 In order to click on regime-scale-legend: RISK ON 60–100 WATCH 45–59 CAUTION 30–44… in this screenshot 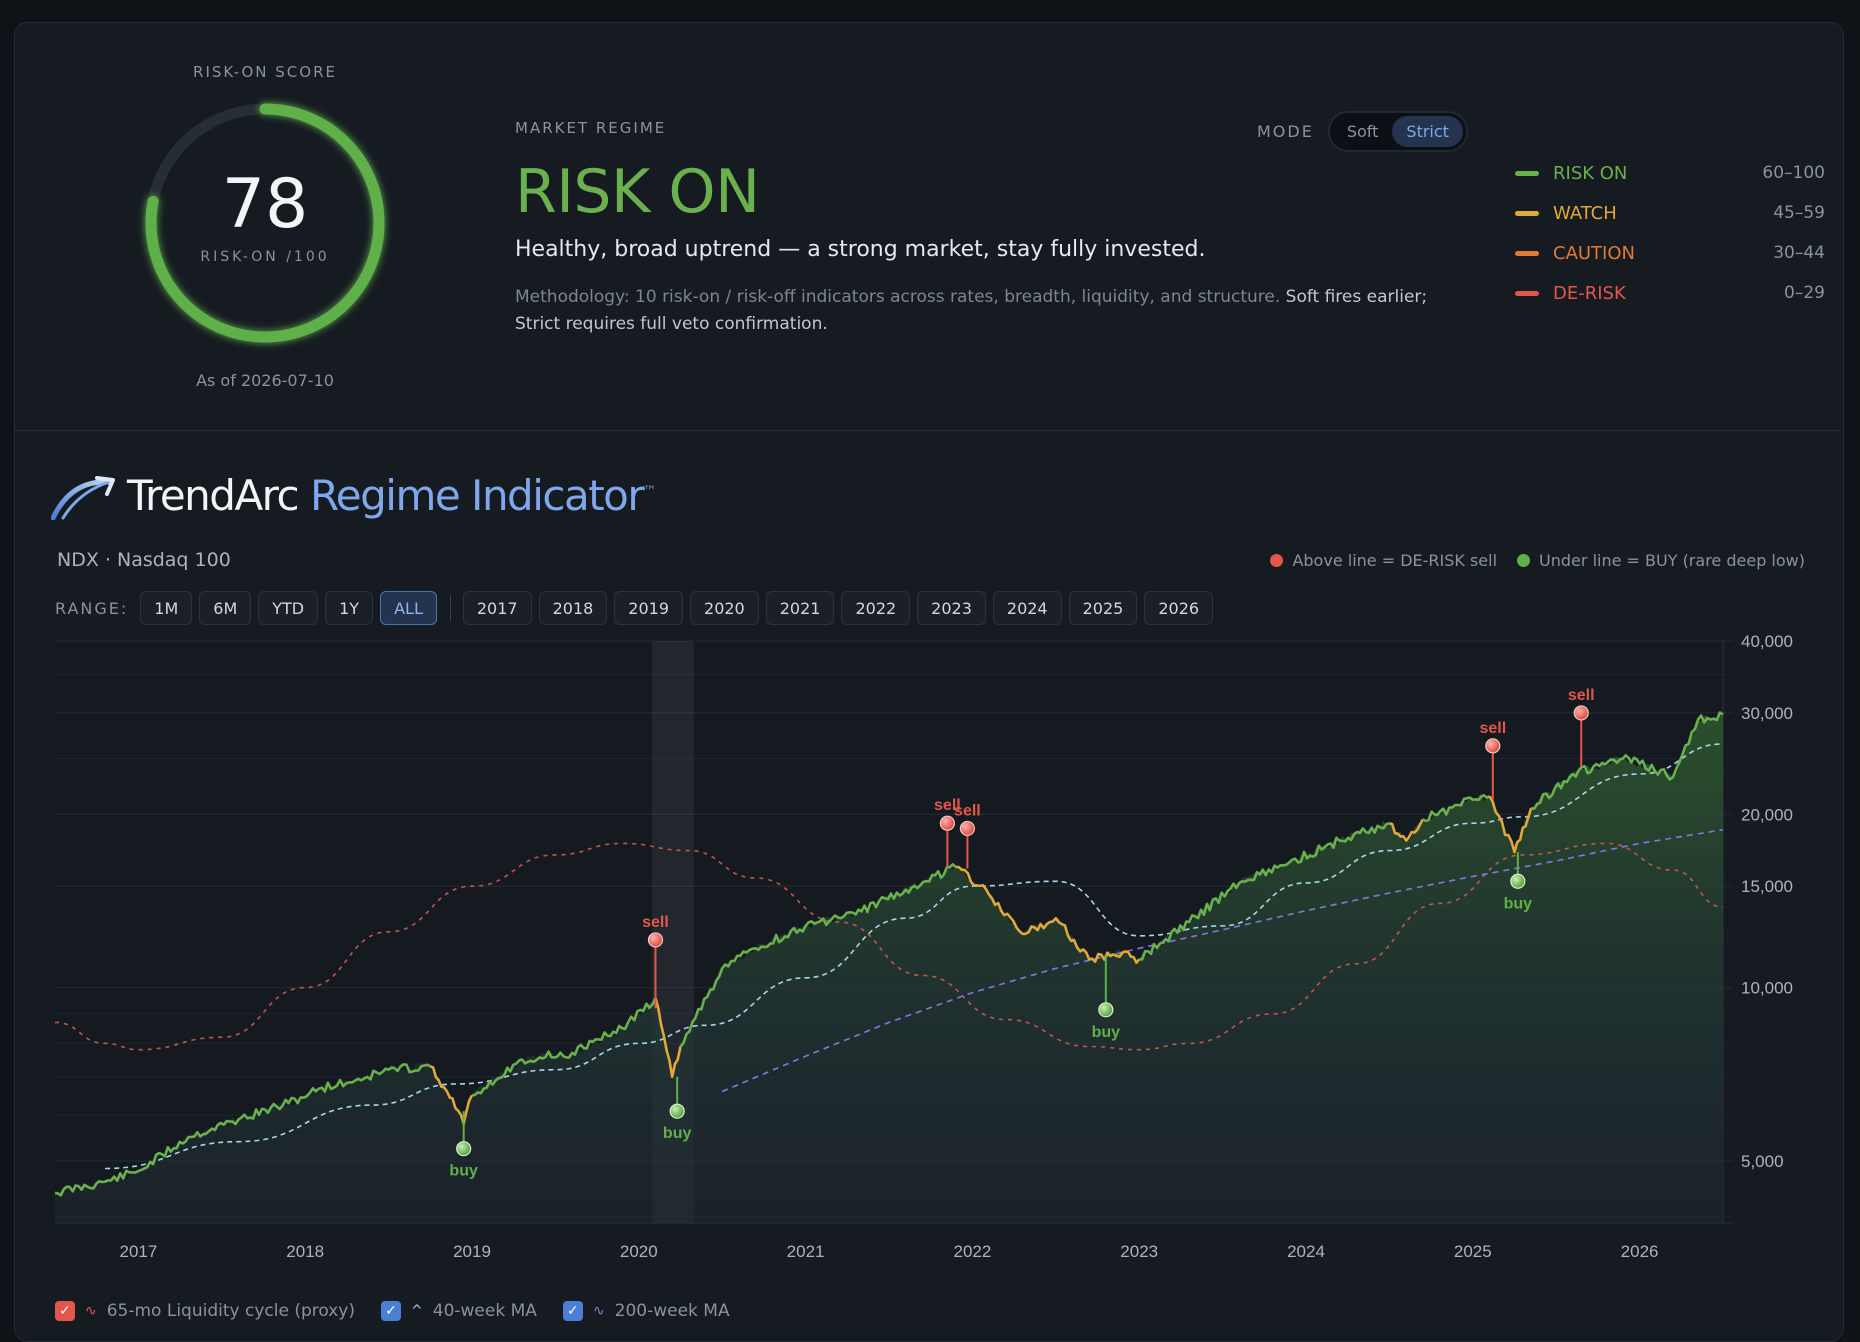, I will do `click(1670, 233)`.